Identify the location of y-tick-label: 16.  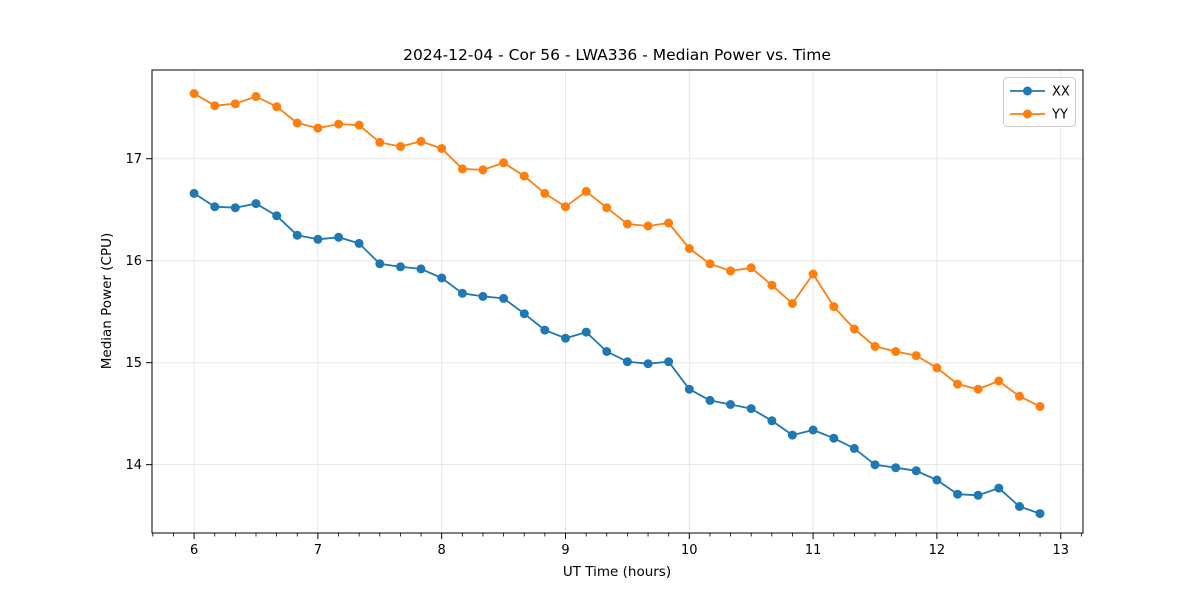
(133, 261).